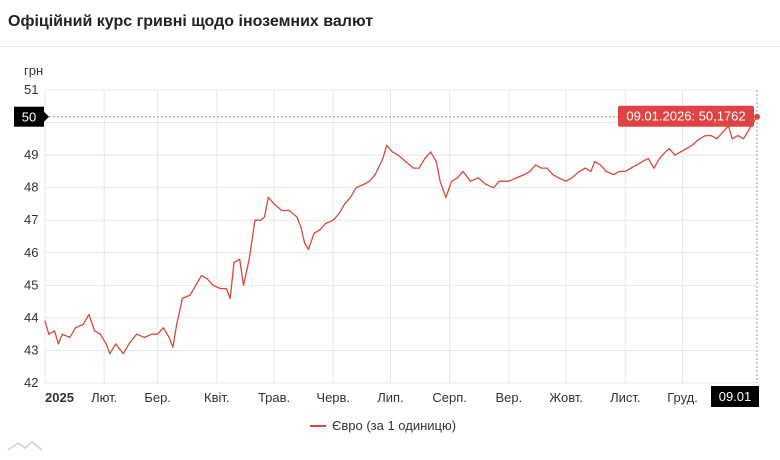 The width and height of the screenshot is (780, 460). I want to click on legend: Євро (за 1 одиницю), so click(383, 425).